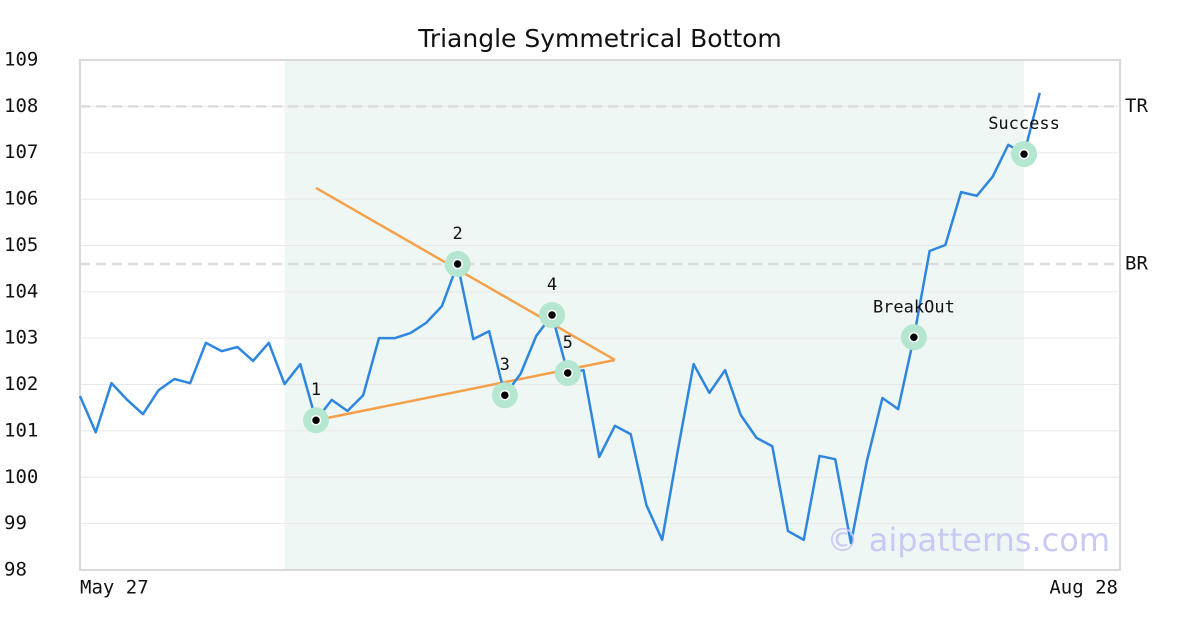 Image resolution: width=1200 pixels, height=630 pixels. Describe the element at coordinates (599, 38) in the screenshot. I see `chart-title: Triangle Symmetrical Bottom` at that location.